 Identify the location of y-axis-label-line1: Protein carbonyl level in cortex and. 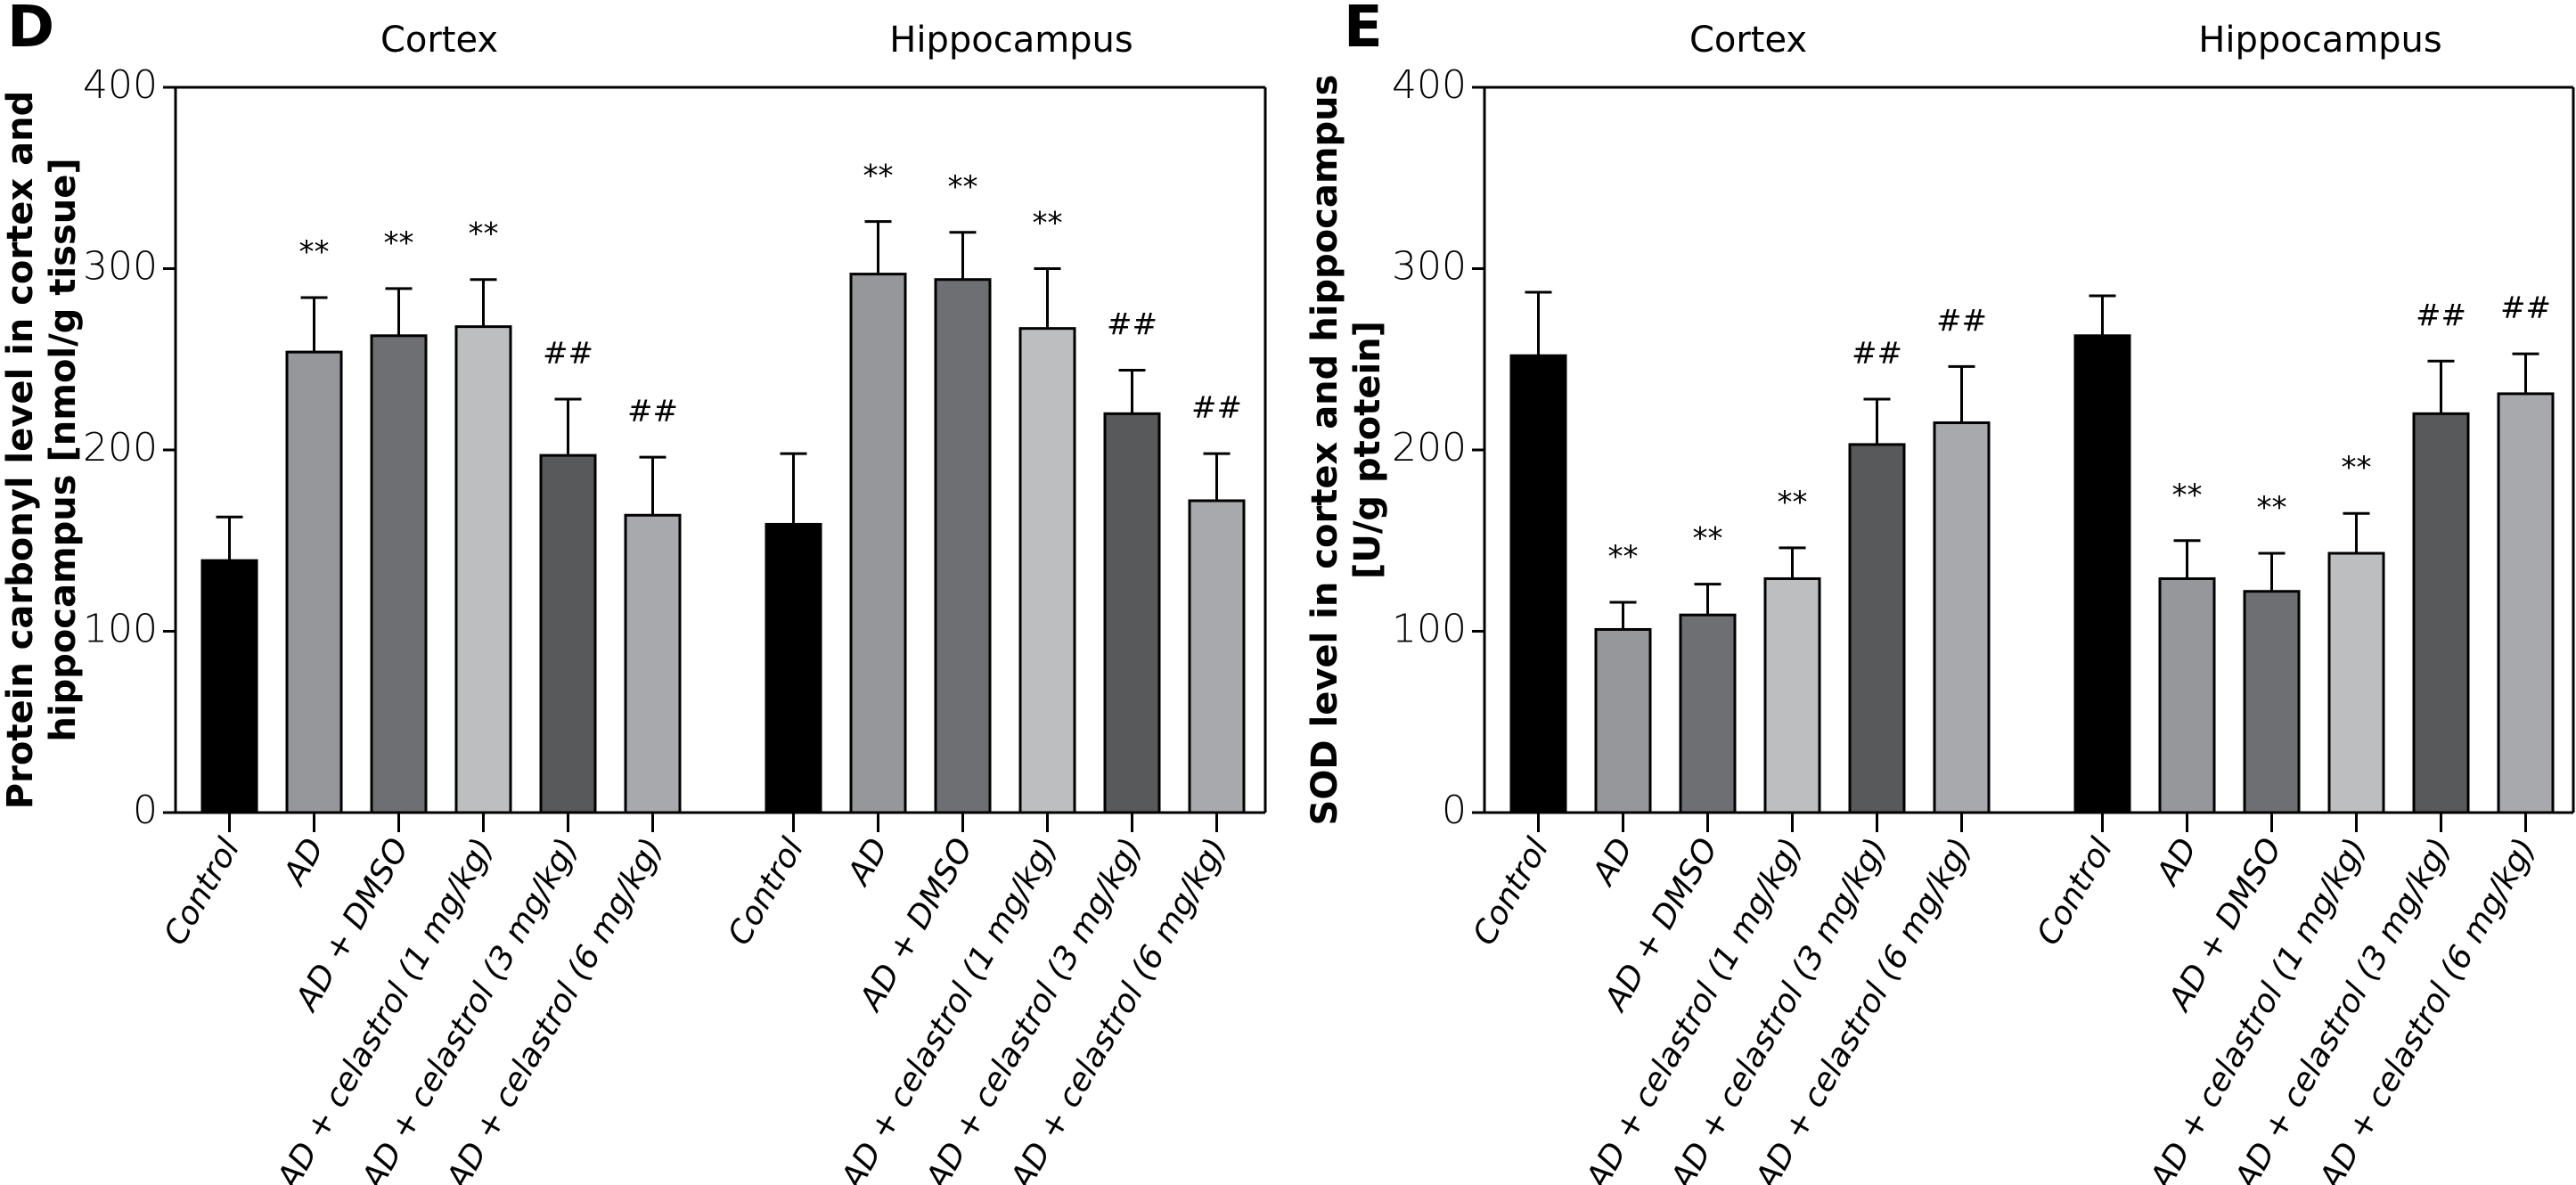
(20, 450).